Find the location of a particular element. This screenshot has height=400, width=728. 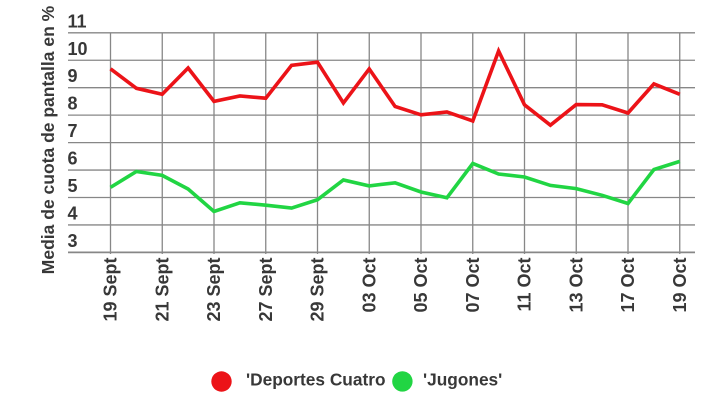

svg-text: 07 Oct is located at coordinates (473, 284).